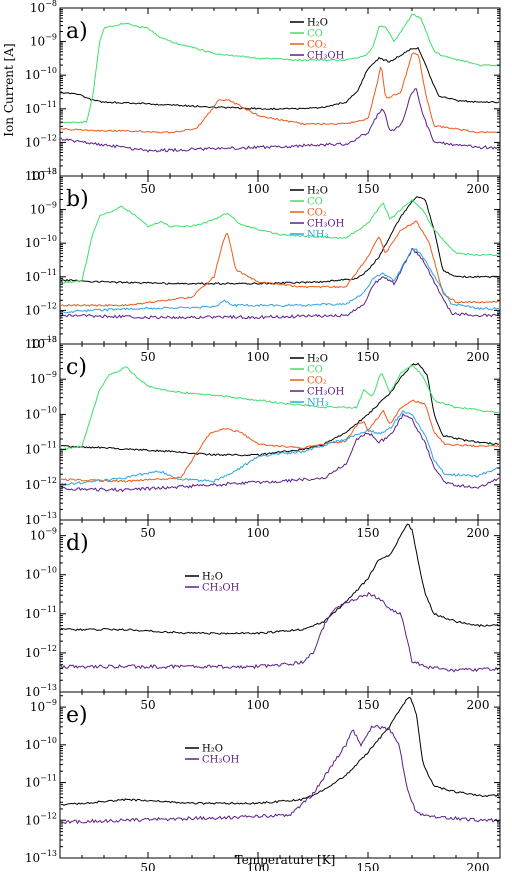 The width and height of the screenshot is (512, 875). What do you see at coordinates (478, 866) in the screenshot?
I see `x-tick-label-bottom: 200` at bounding box center [478, 866].